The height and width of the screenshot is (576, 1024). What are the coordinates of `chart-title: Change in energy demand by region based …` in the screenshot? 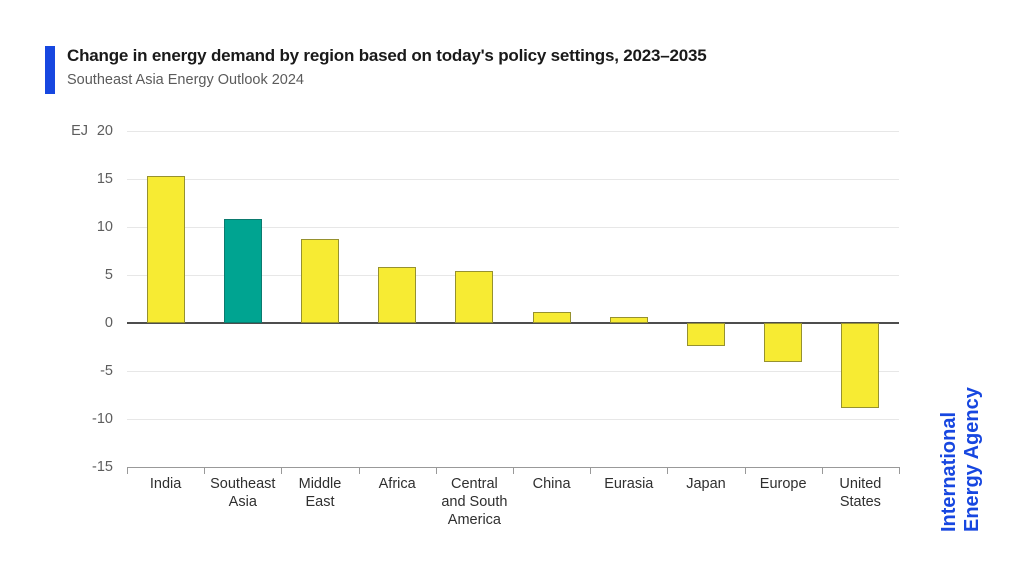 It's located at (387, 55).